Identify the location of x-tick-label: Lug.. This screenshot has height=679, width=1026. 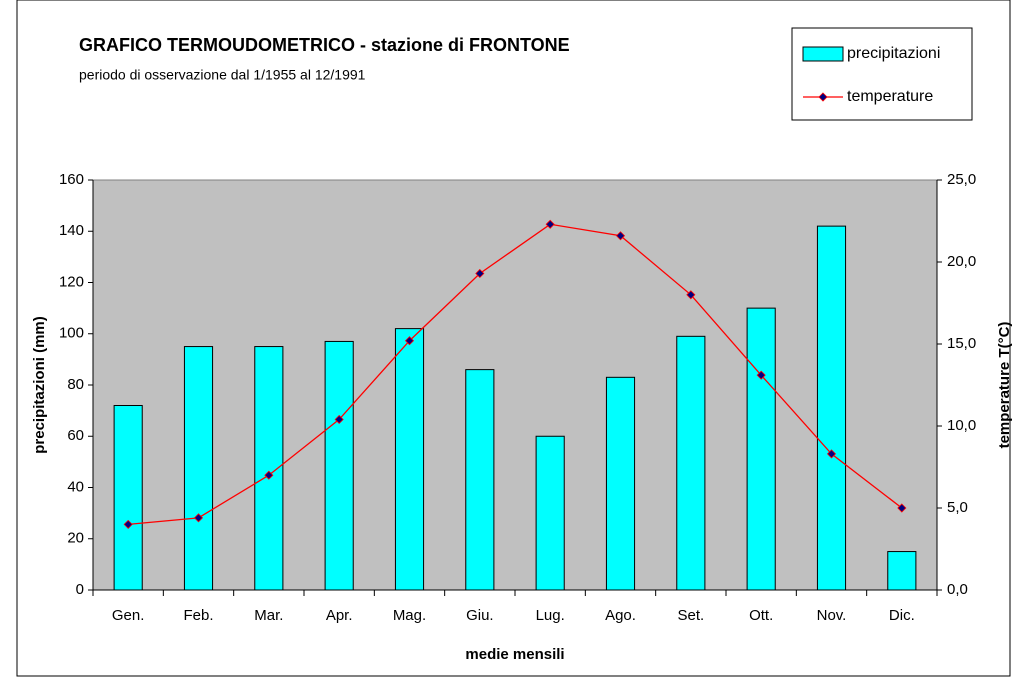
(550, 615).